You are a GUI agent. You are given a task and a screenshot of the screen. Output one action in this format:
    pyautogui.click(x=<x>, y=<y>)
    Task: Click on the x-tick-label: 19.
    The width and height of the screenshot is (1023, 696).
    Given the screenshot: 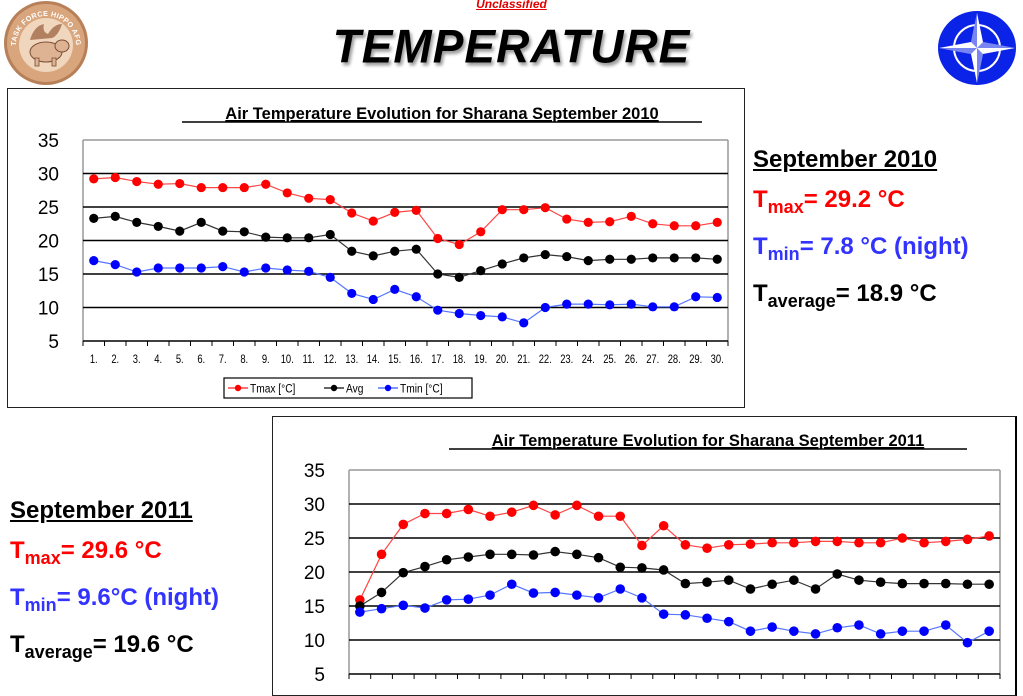 What is the action you would take?
    pyautogui.click(x=480, y=359)
    